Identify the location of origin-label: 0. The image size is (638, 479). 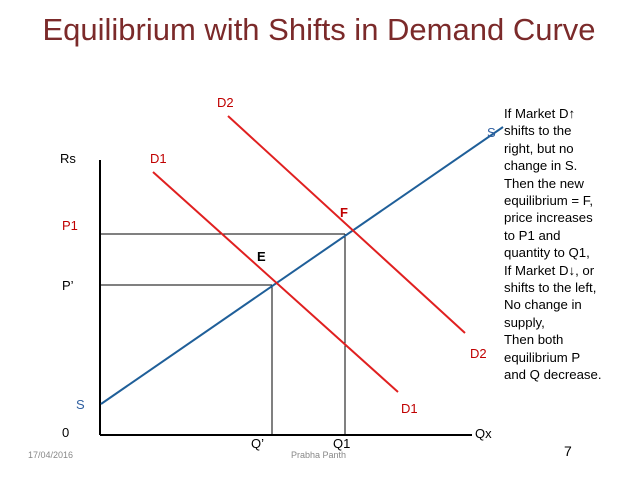
(65, 432).